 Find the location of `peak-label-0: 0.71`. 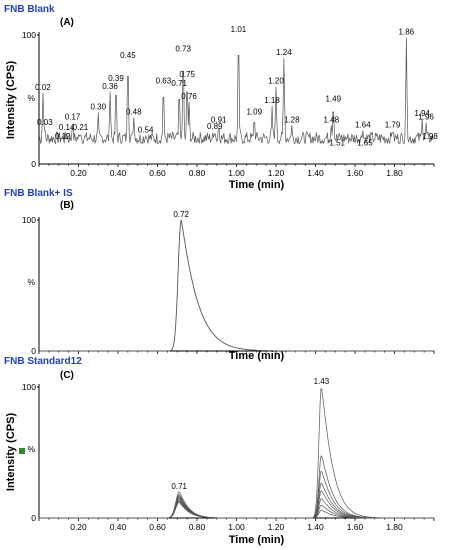

peak-label-0: 0.71 is located at coordinates (179, 486).